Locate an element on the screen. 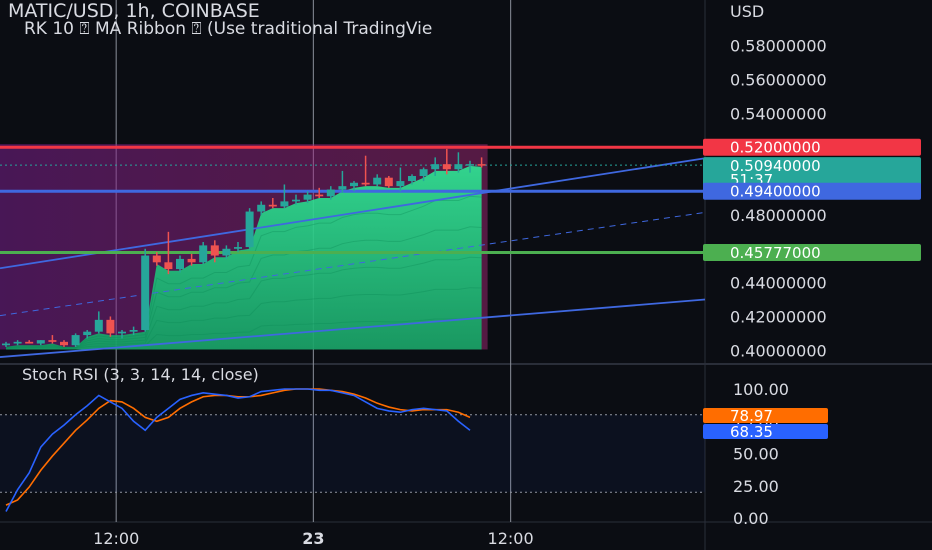 The height and width of the screenshot is (550, 932). price-tick-label: 0.54000000 is located at coordinates (778, 113).